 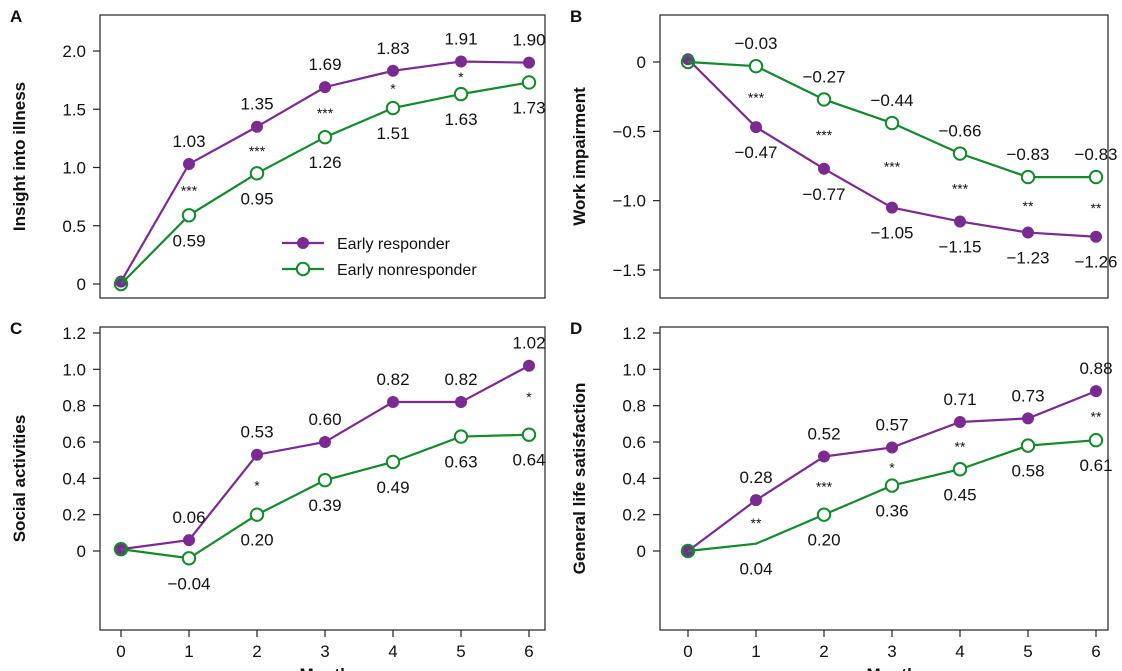 I want to click on data-label: 1.03, so click(x=188, y=141).